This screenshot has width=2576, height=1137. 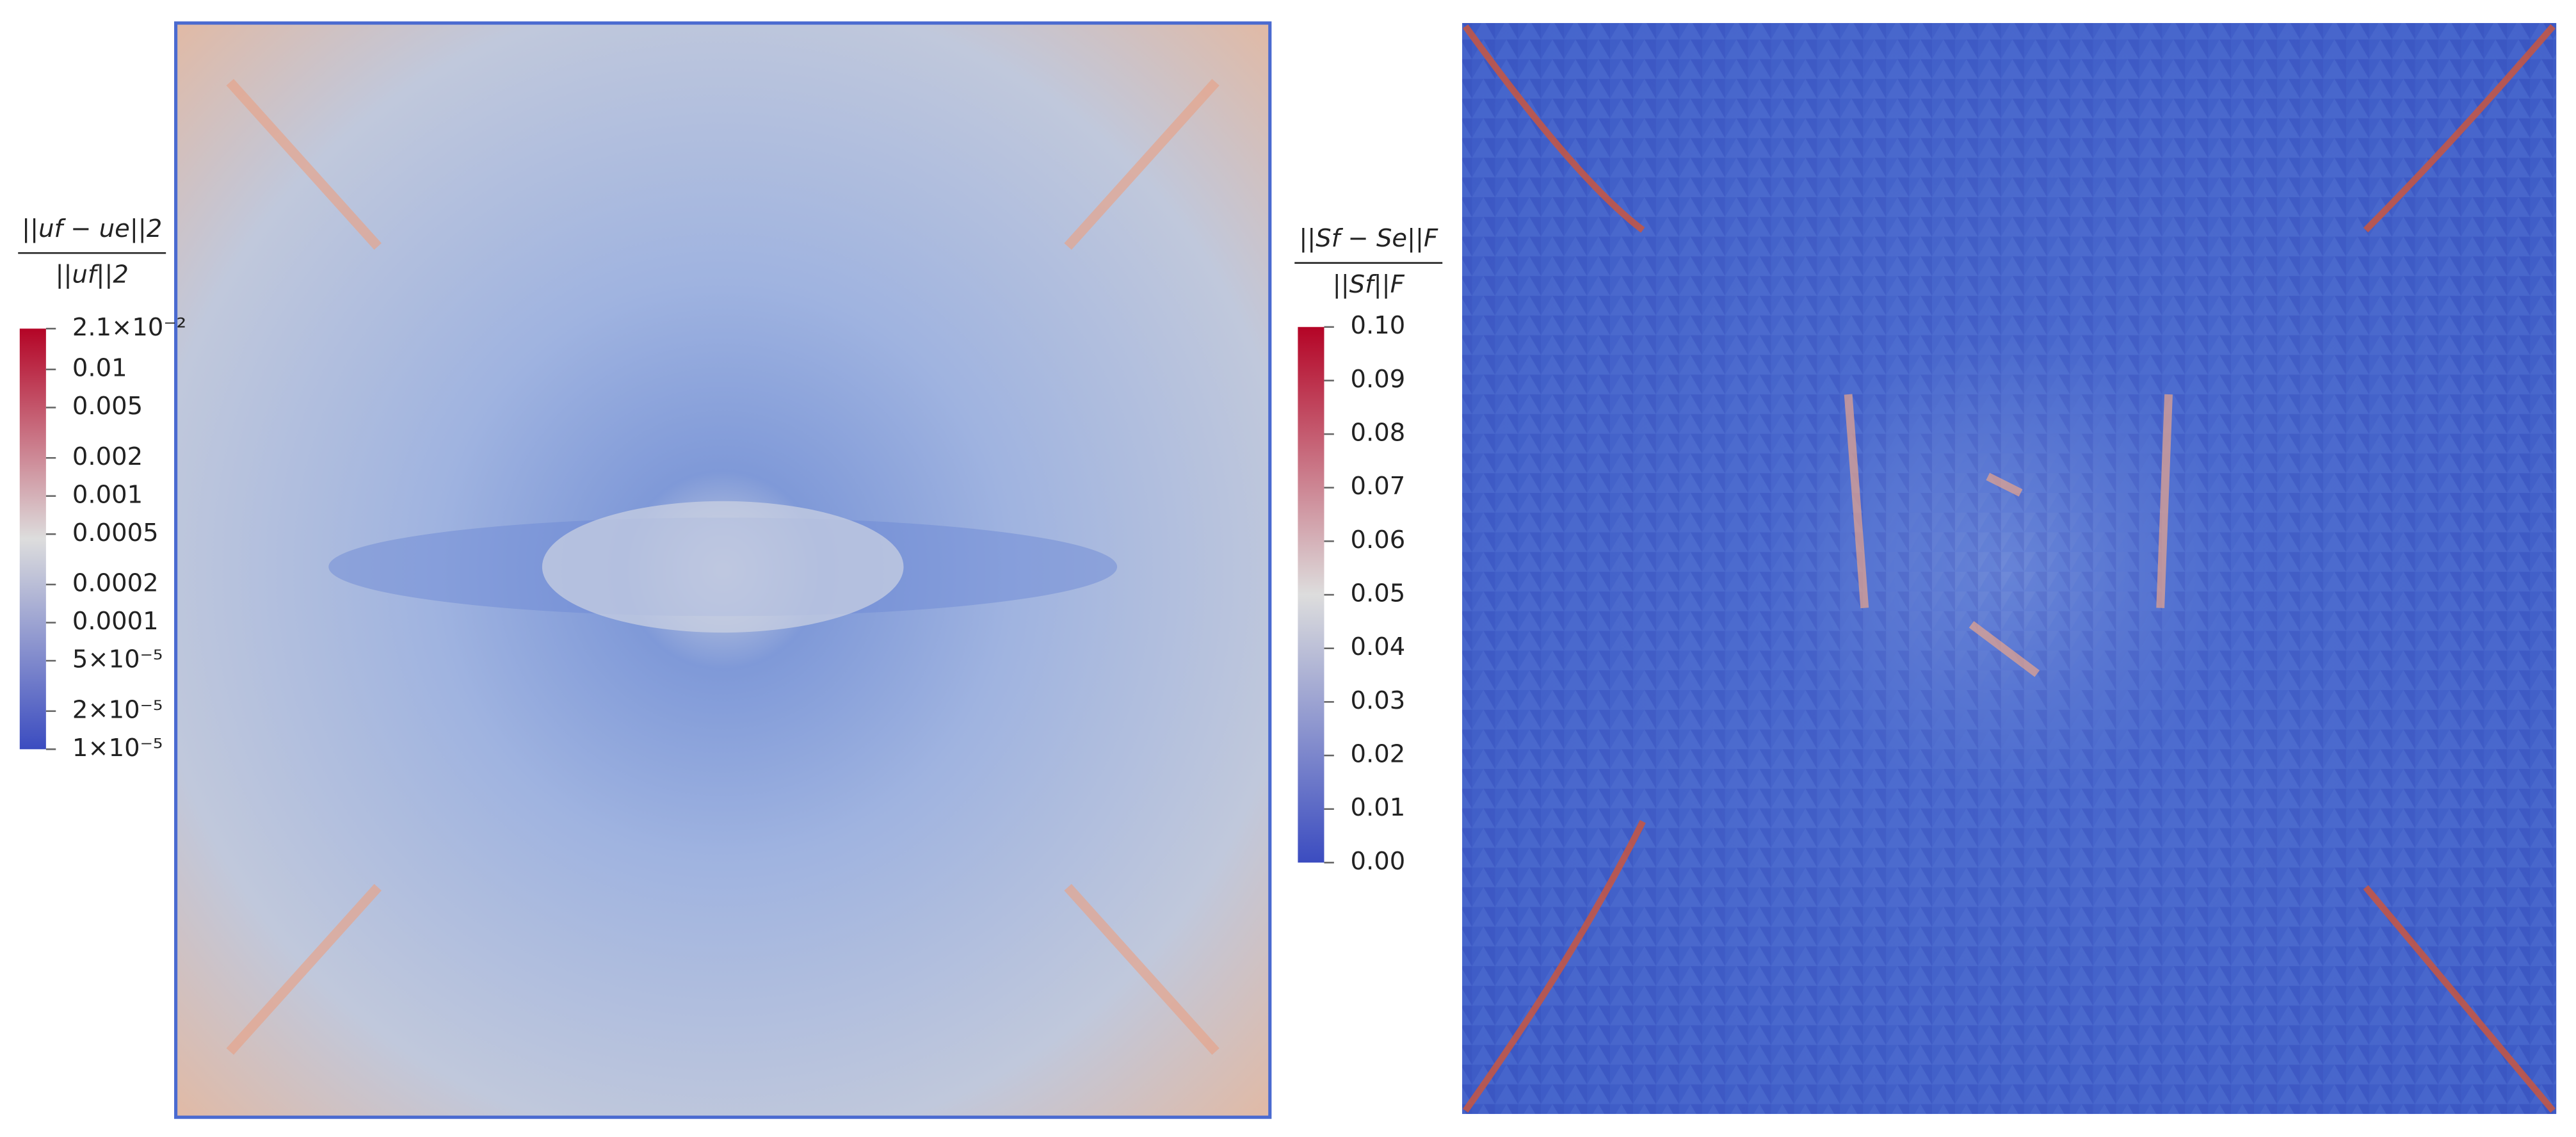 What do you see at coordinates (1378, 700) in the screenshot?
I see `colorbar-tick-label: 0.03` at bounding box center [1378, 700].